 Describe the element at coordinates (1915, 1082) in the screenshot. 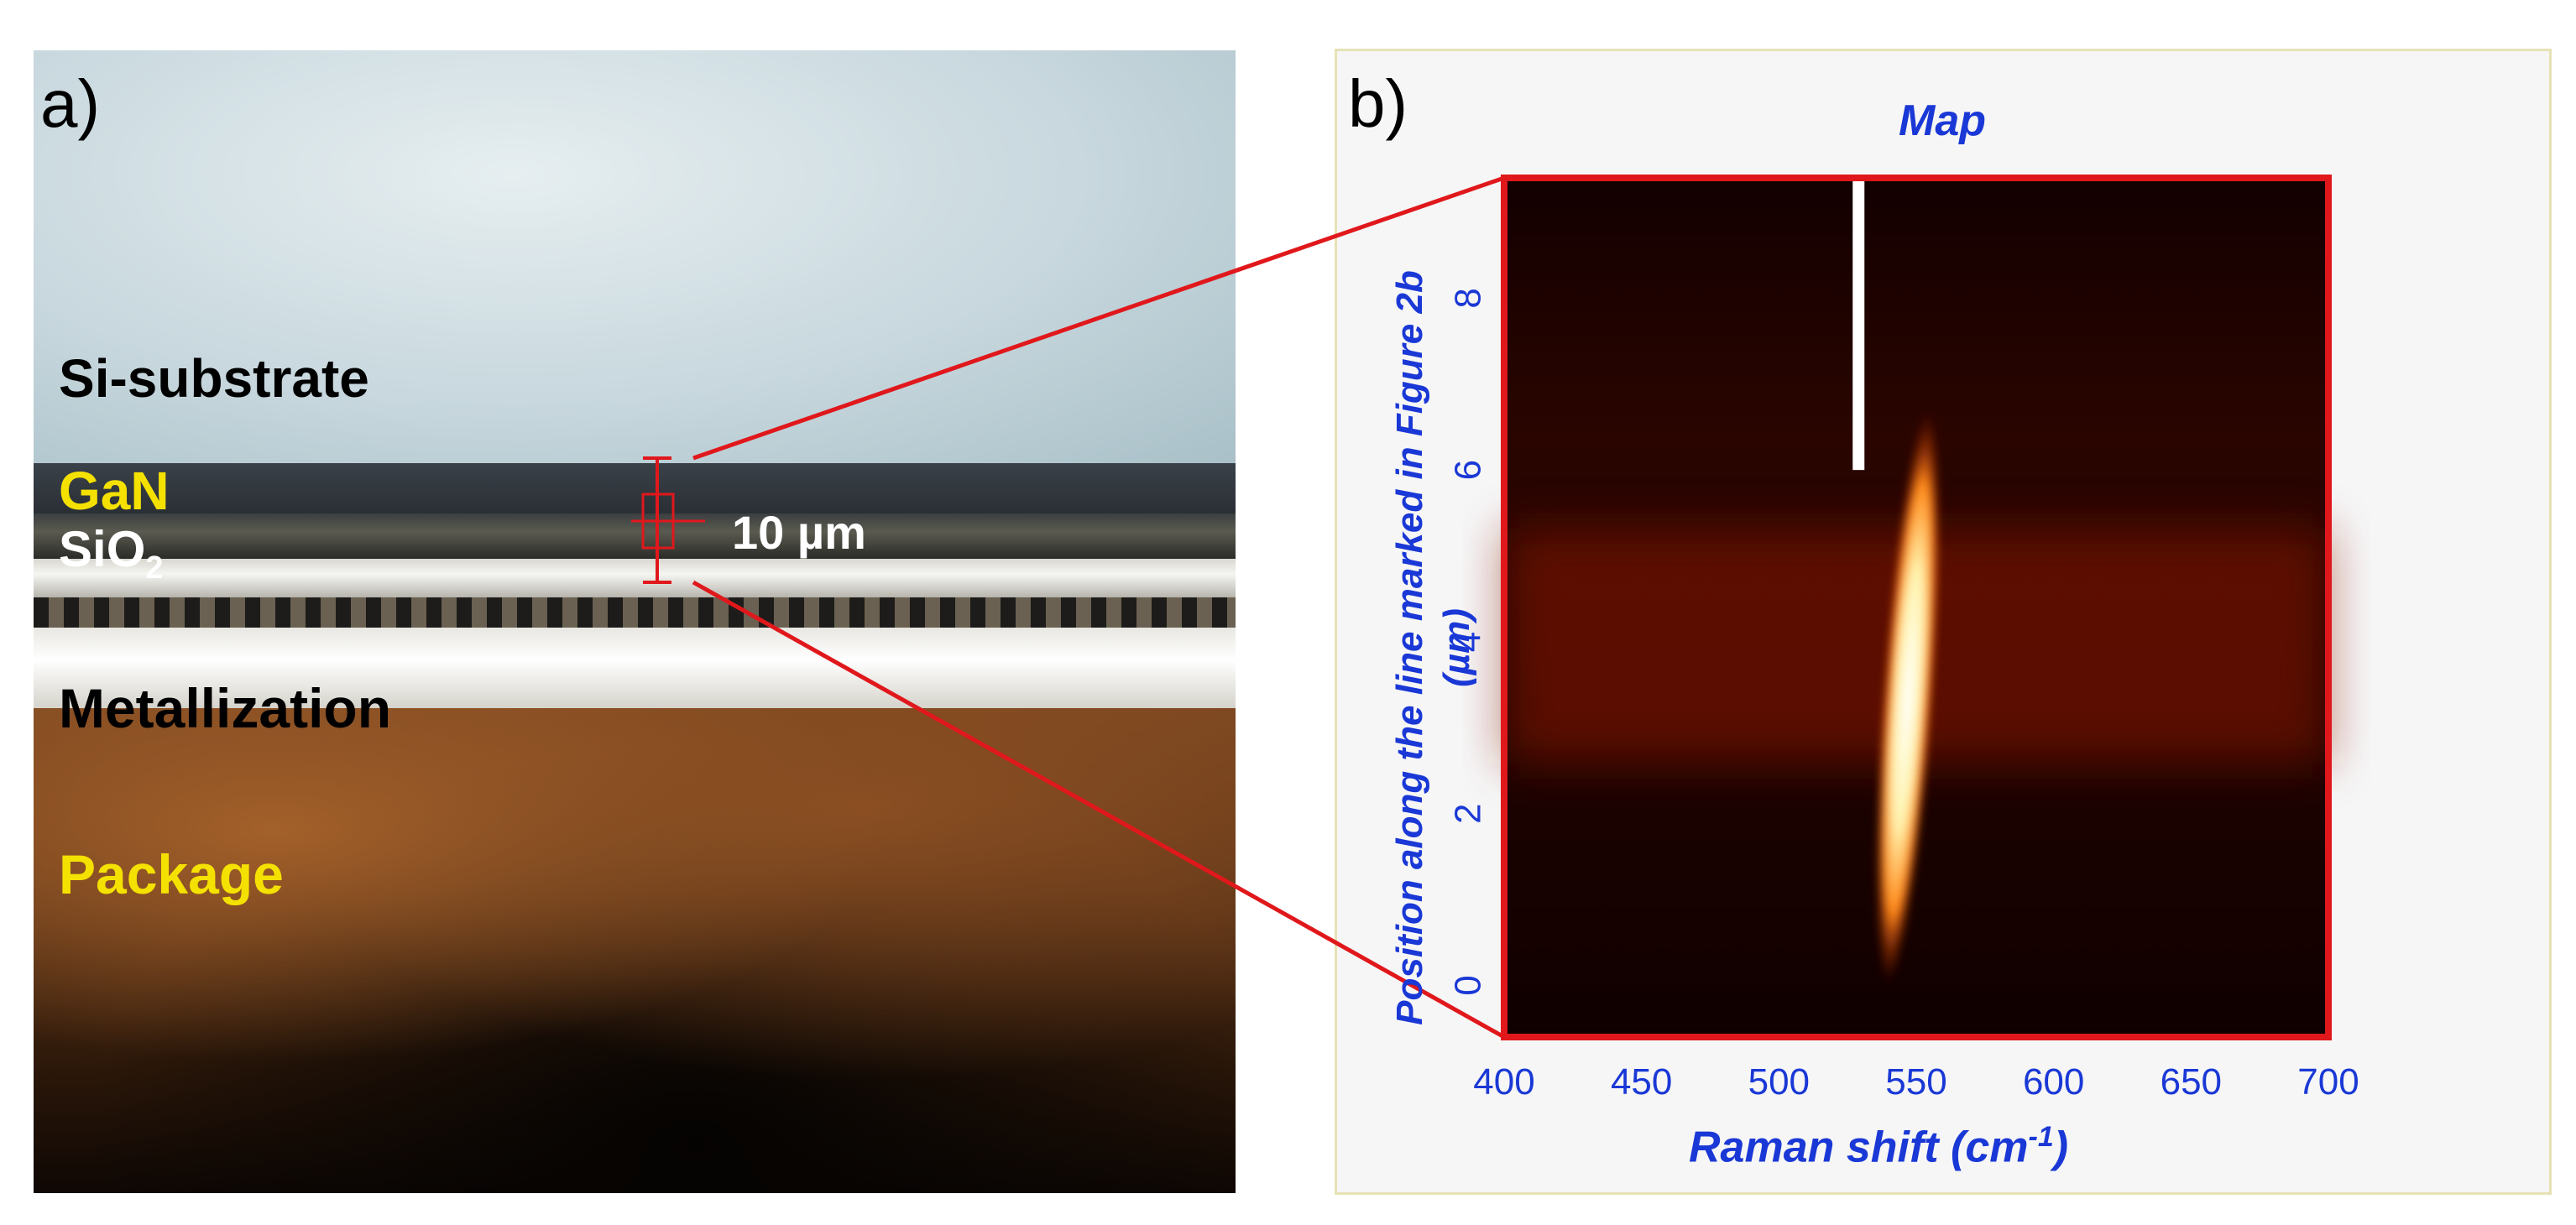

I see `x-tick-label: 550` at that location.